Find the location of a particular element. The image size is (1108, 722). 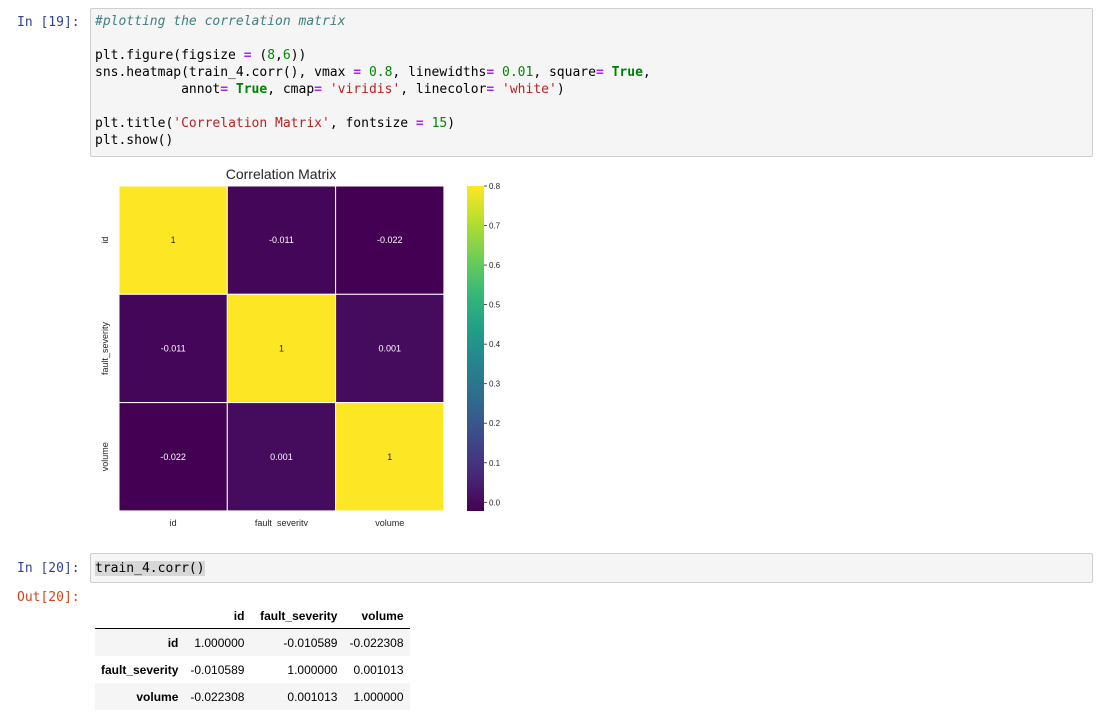

y-tick-label: fault_severity is located at coordinates (105, 348).